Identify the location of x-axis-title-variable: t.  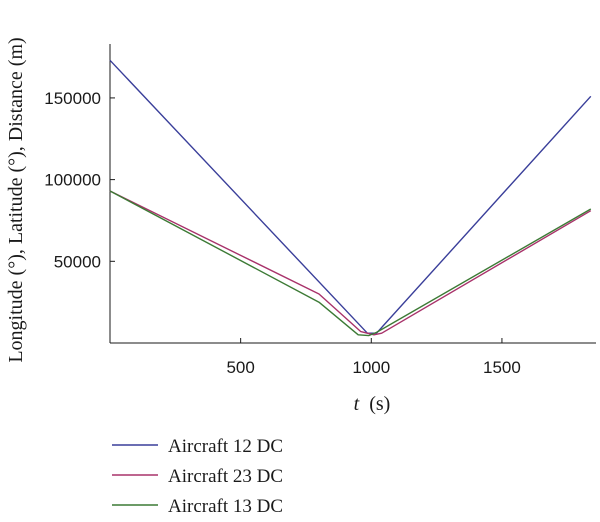
(357, 404).